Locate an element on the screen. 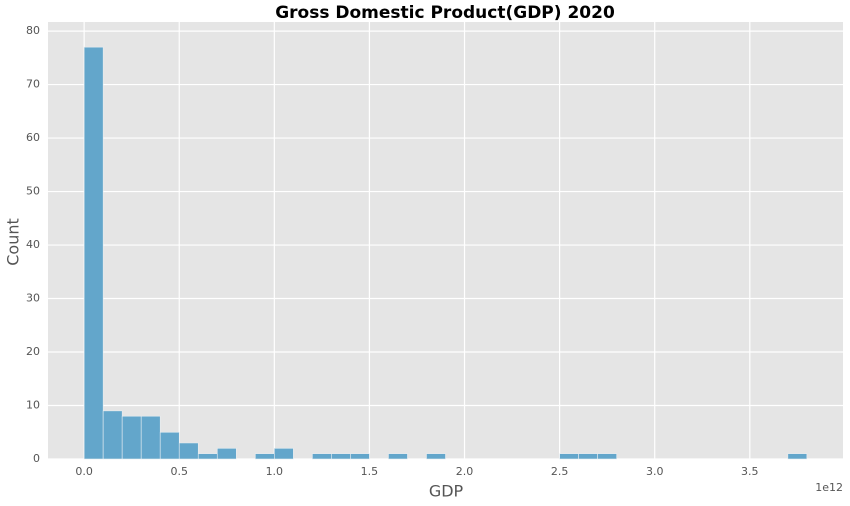 The image size is (850, 506). x-tick-label: 3.0 is located at coordinates (655, 471).